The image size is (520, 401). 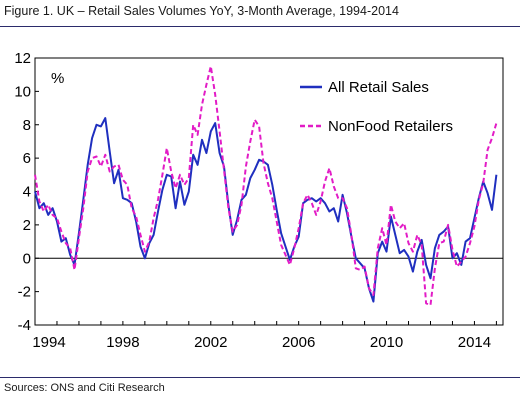 What do you see at coordinates (376, 107) in the screenshot?
I see `legend: All Retail Sales NonFood Retailers` at bounding box center [376, 107].